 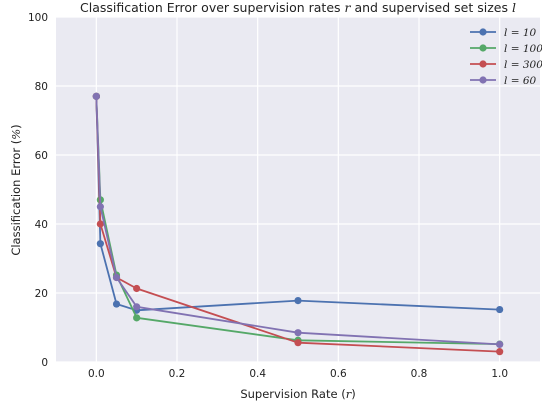 What do you see at coordinates (41, 225) in the screenshot?
I see `y-tick-label: 40` at bounding box center [41, 225].